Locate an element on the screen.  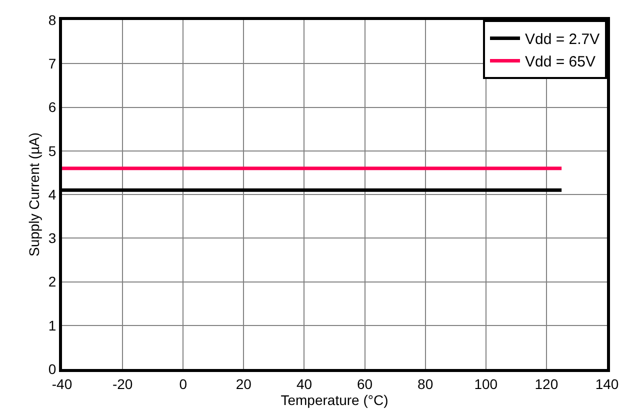
y-tick-label: 3 is located at coordinates (52, 238).